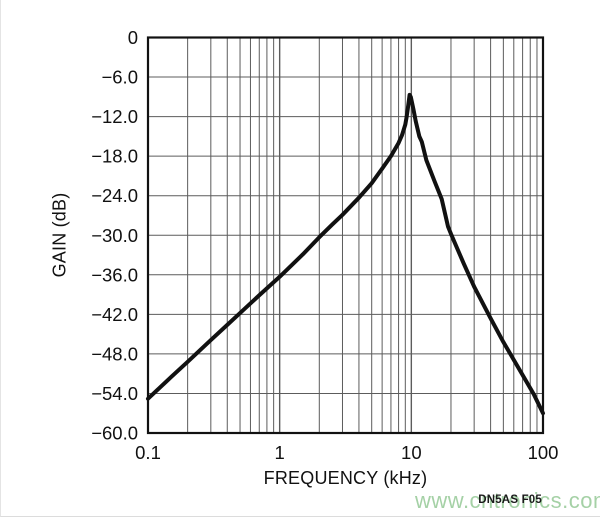 This screenshot has width=600, height=517. I want to click on y-tick-label: −48.0, so click(114, 353).